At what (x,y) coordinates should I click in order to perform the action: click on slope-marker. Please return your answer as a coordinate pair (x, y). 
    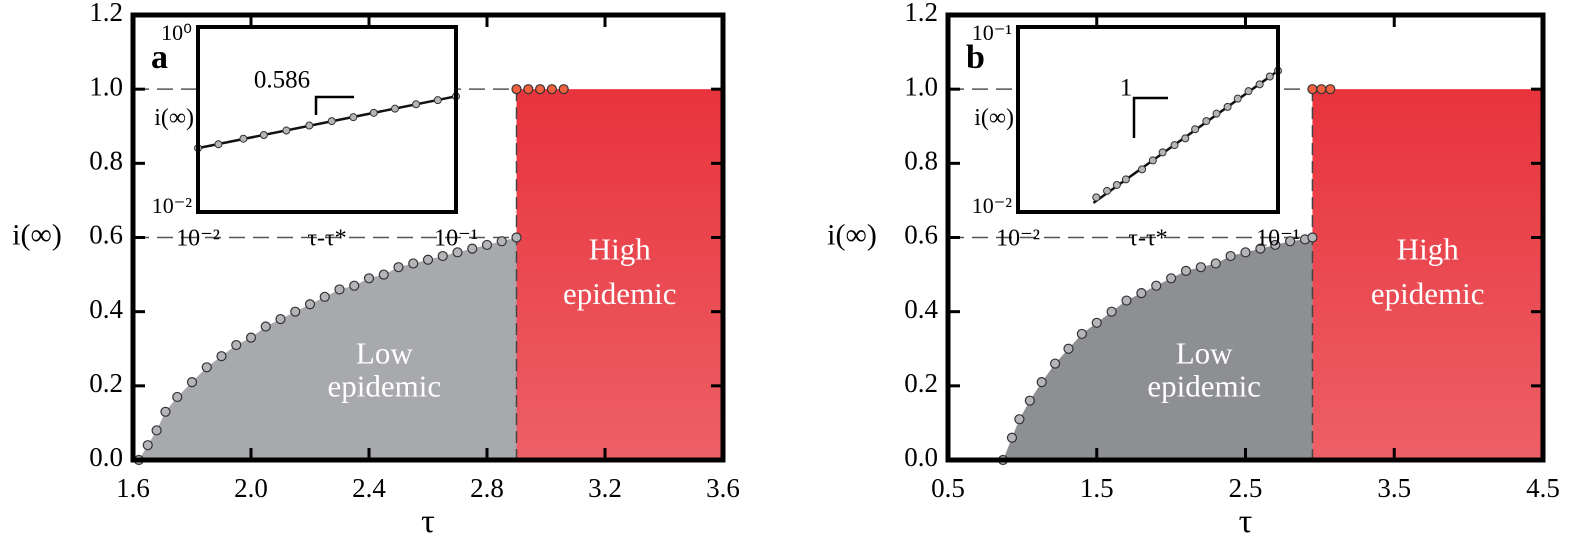
    Looking at the image, I should click on (1150, 117).